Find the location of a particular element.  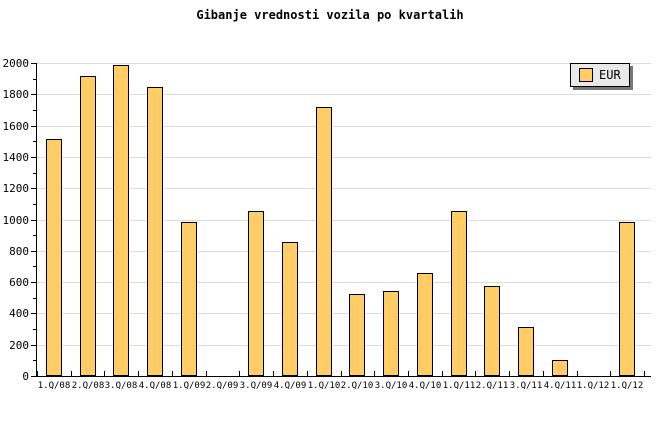

y-tick-label: 0 is located at coordinates (25, 376).